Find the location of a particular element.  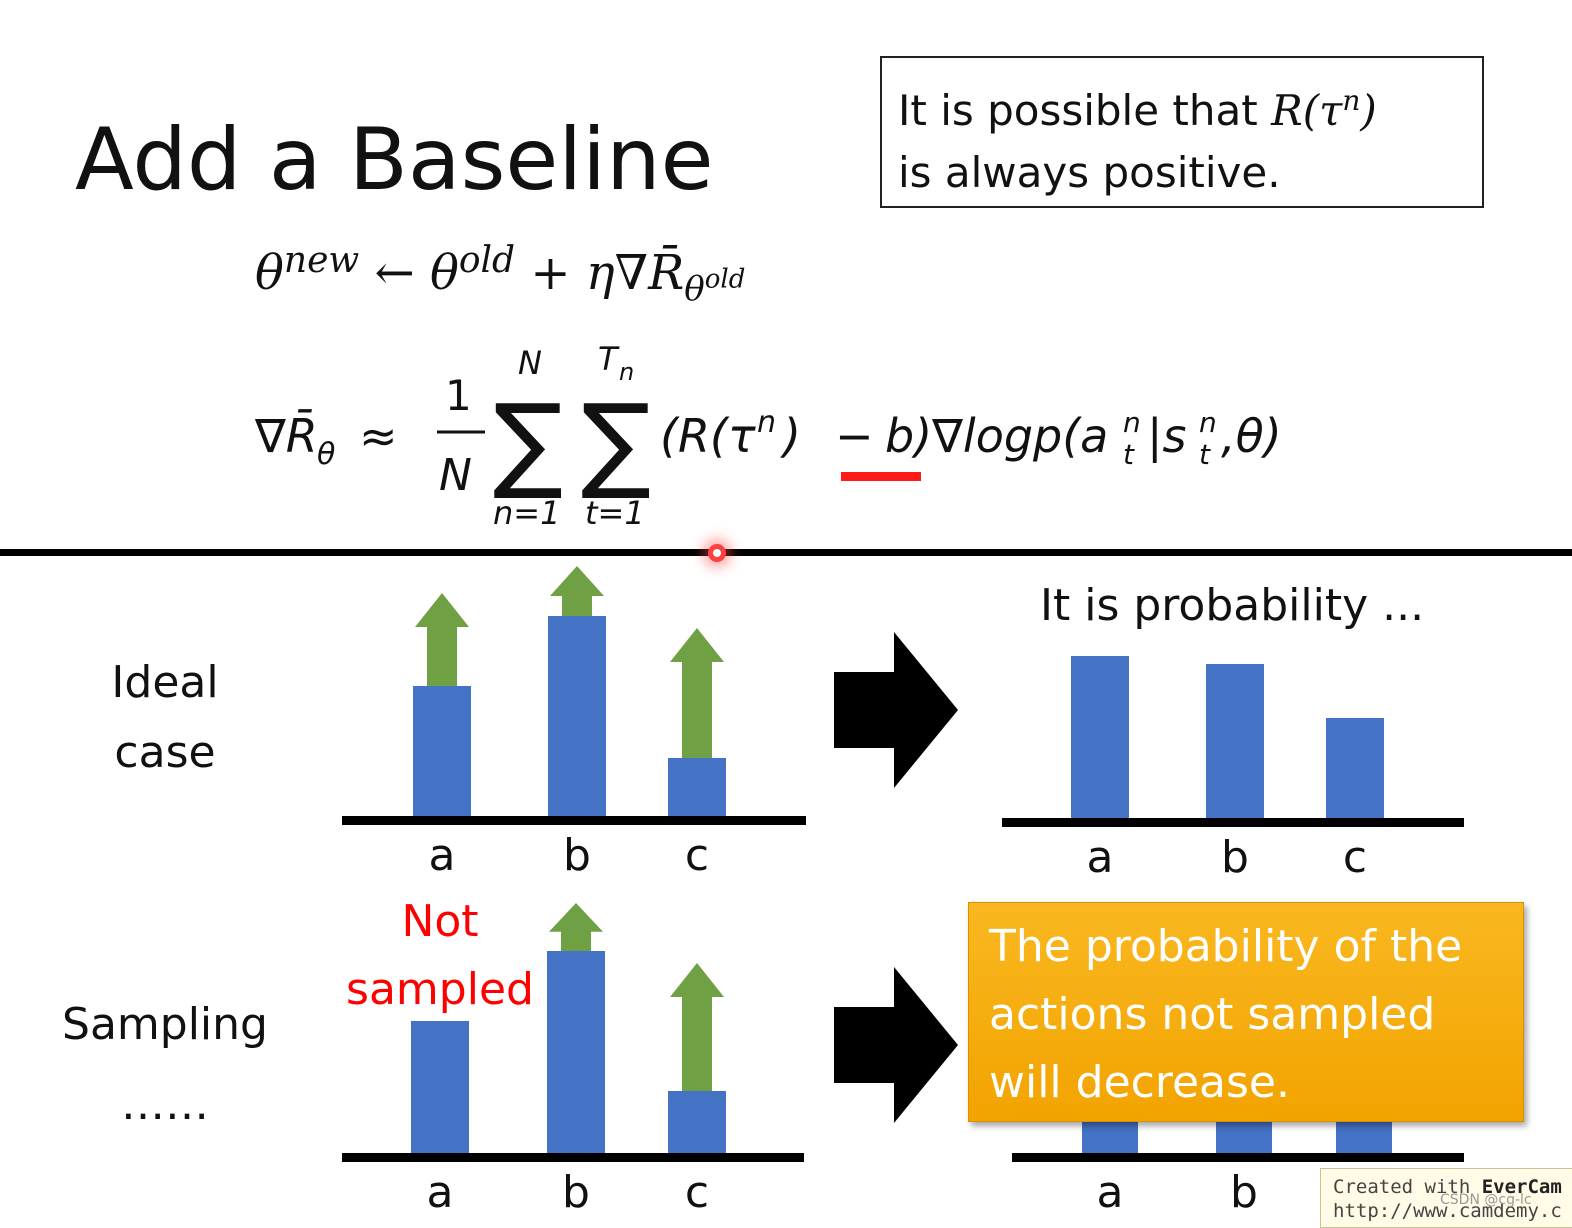

ideal-before-chart: a b c is located at coordinates (574, 723).